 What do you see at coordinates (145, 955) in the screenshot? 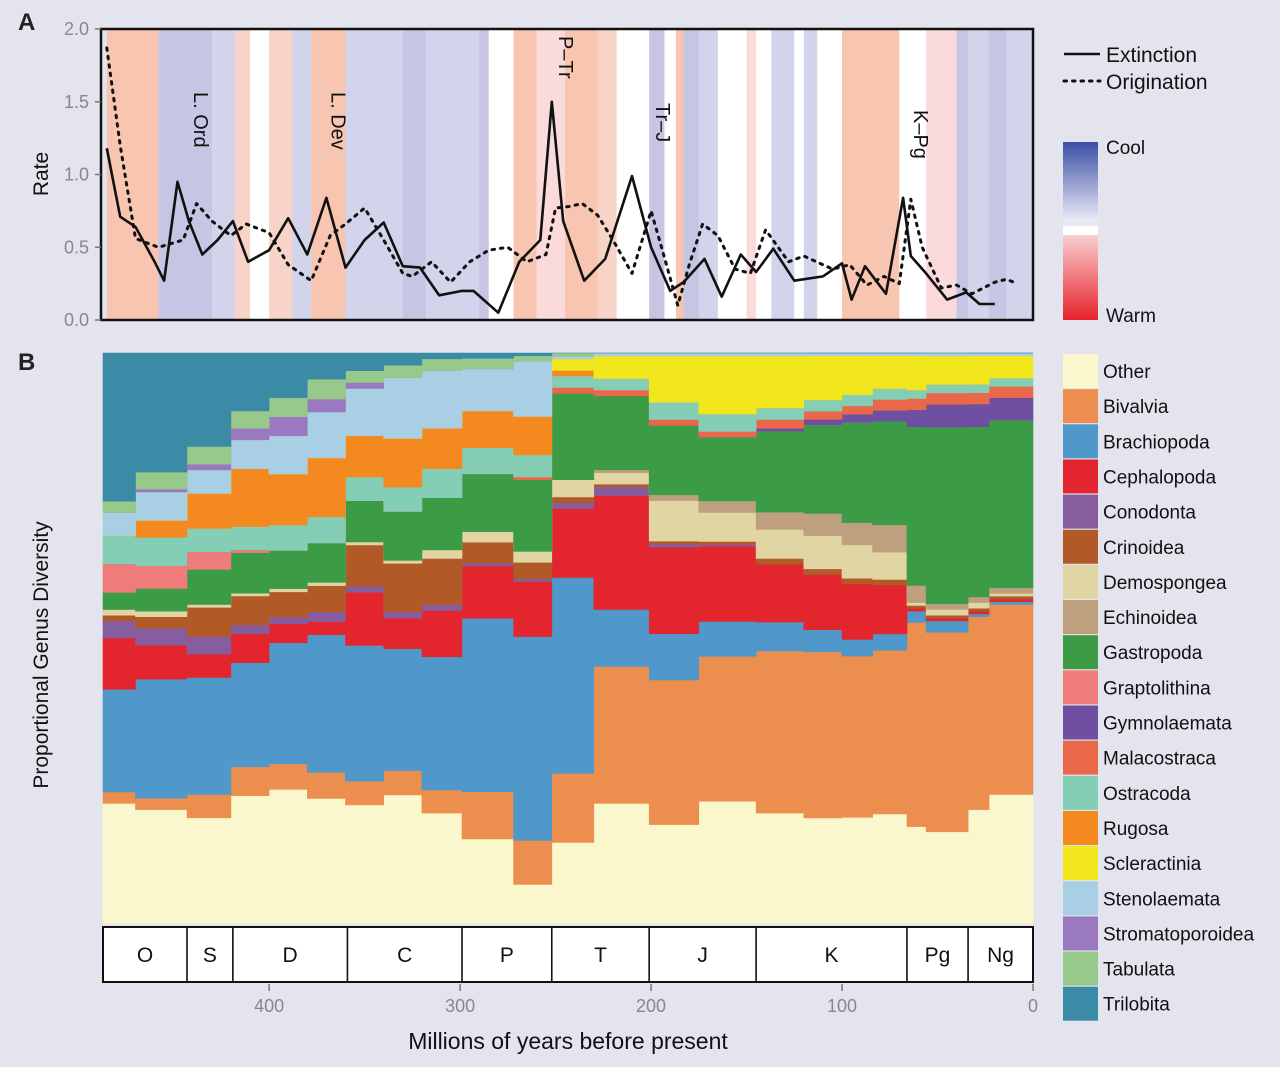
I see `period-o: O` at bounding box center [145, 955].